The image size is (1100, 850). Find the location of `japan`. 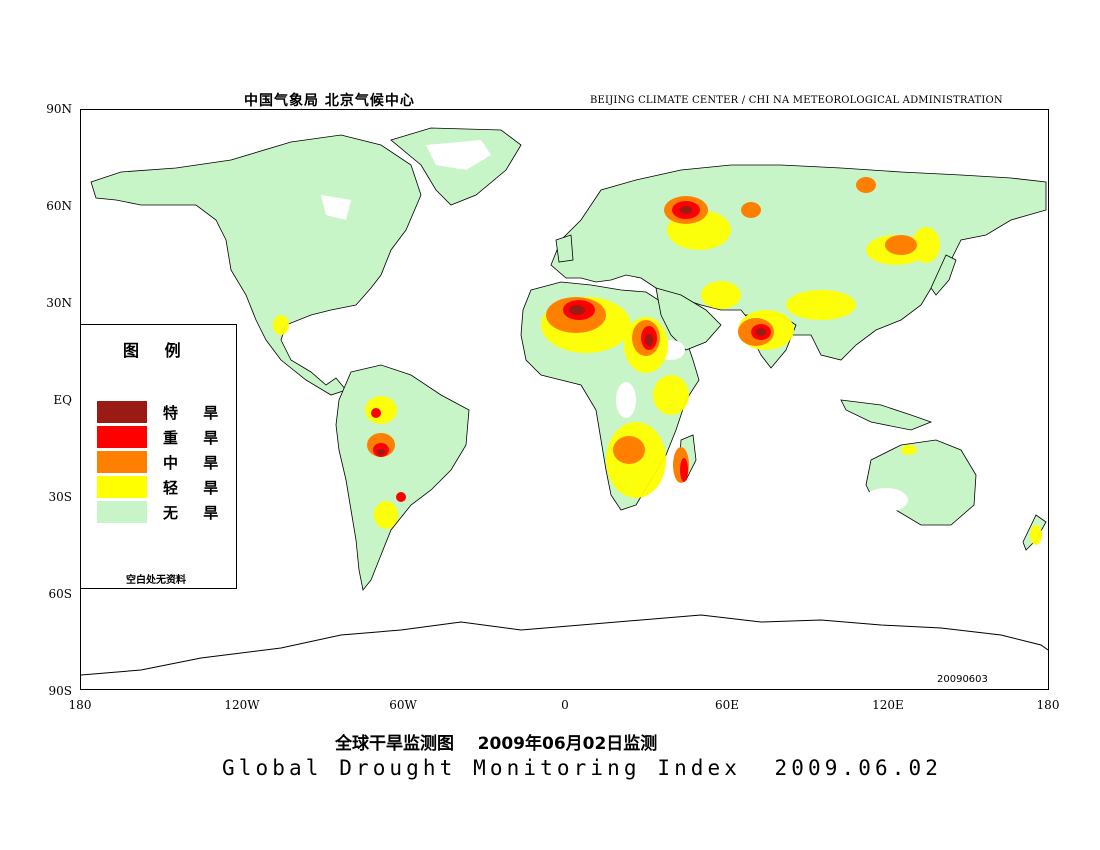

japan is located at coordinates (943, 275).